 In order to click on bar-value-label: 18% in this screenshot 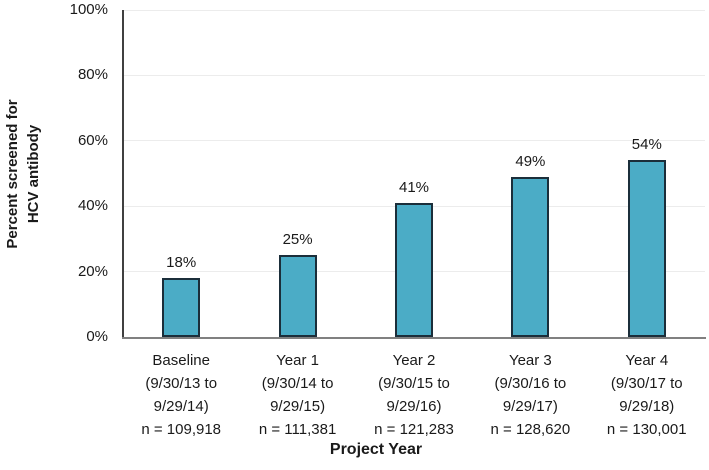, I will do `click(181, 263)`.